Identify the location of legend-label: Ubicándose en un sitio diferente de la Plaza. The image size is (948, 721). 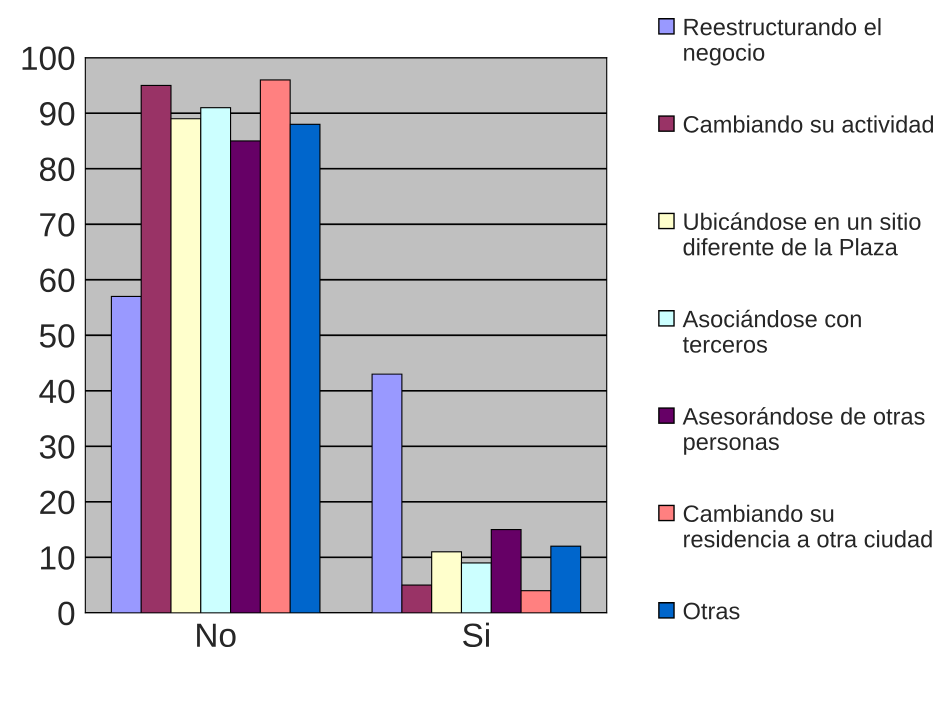
(802, 234).